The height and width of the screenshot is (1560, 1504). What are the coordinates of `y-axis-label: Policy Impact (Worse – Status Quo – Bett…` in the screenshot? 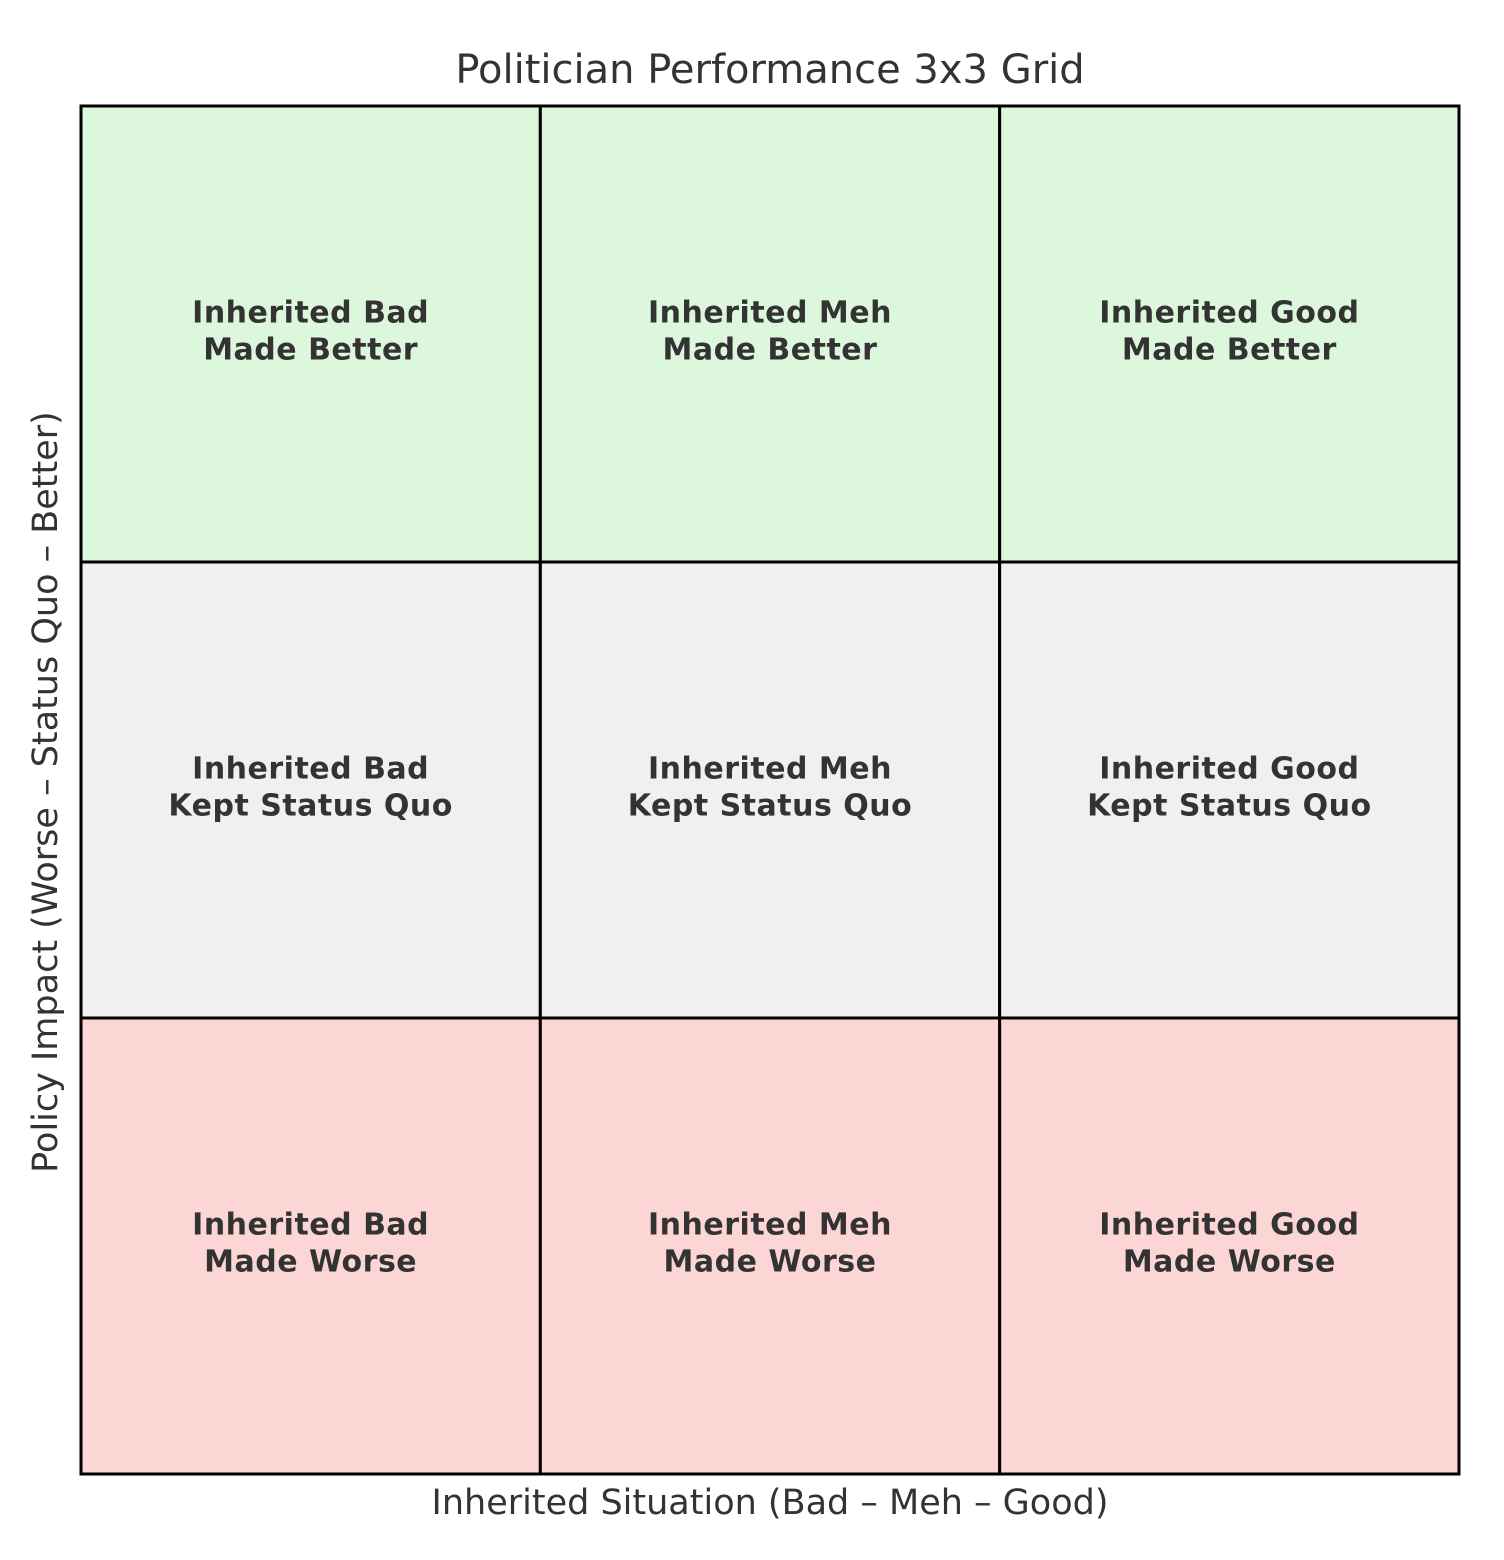 It's located at (46, 792).